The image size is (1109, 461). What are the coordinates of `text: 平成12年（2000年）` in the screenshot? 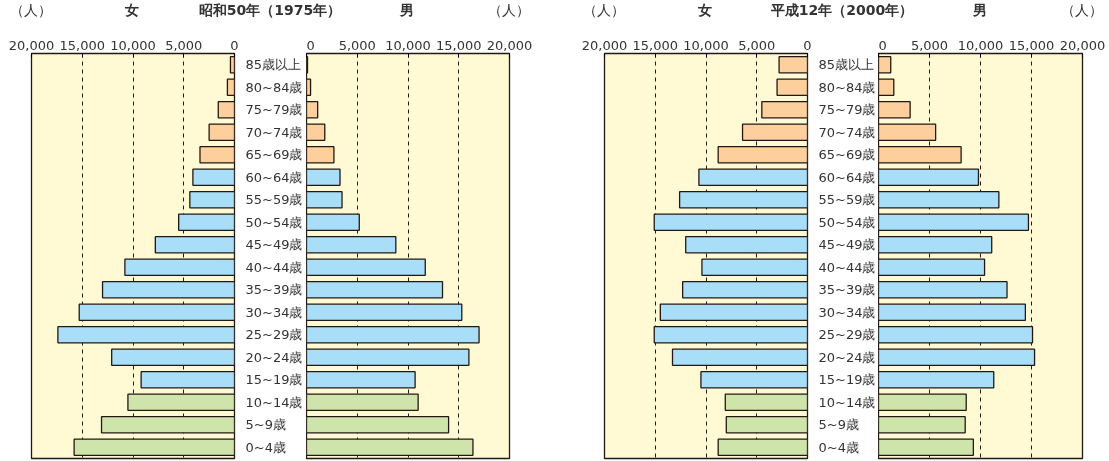 It's located at (842, 10).